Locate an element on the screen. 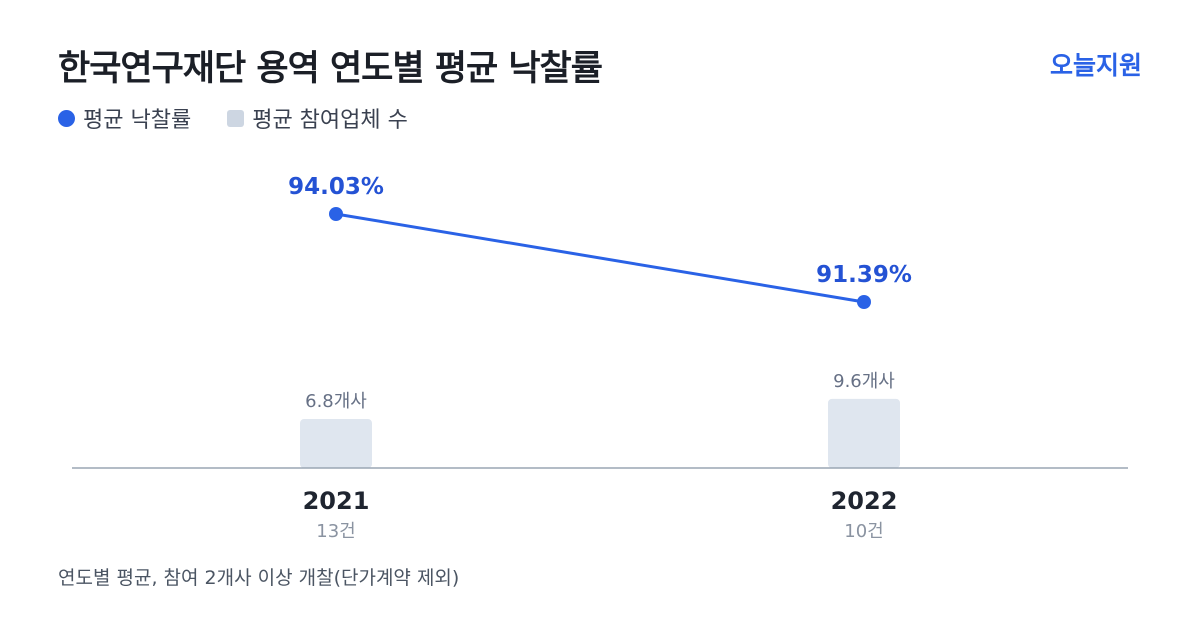  x-sub-label: 13건 is located at coordinates (335, 531).